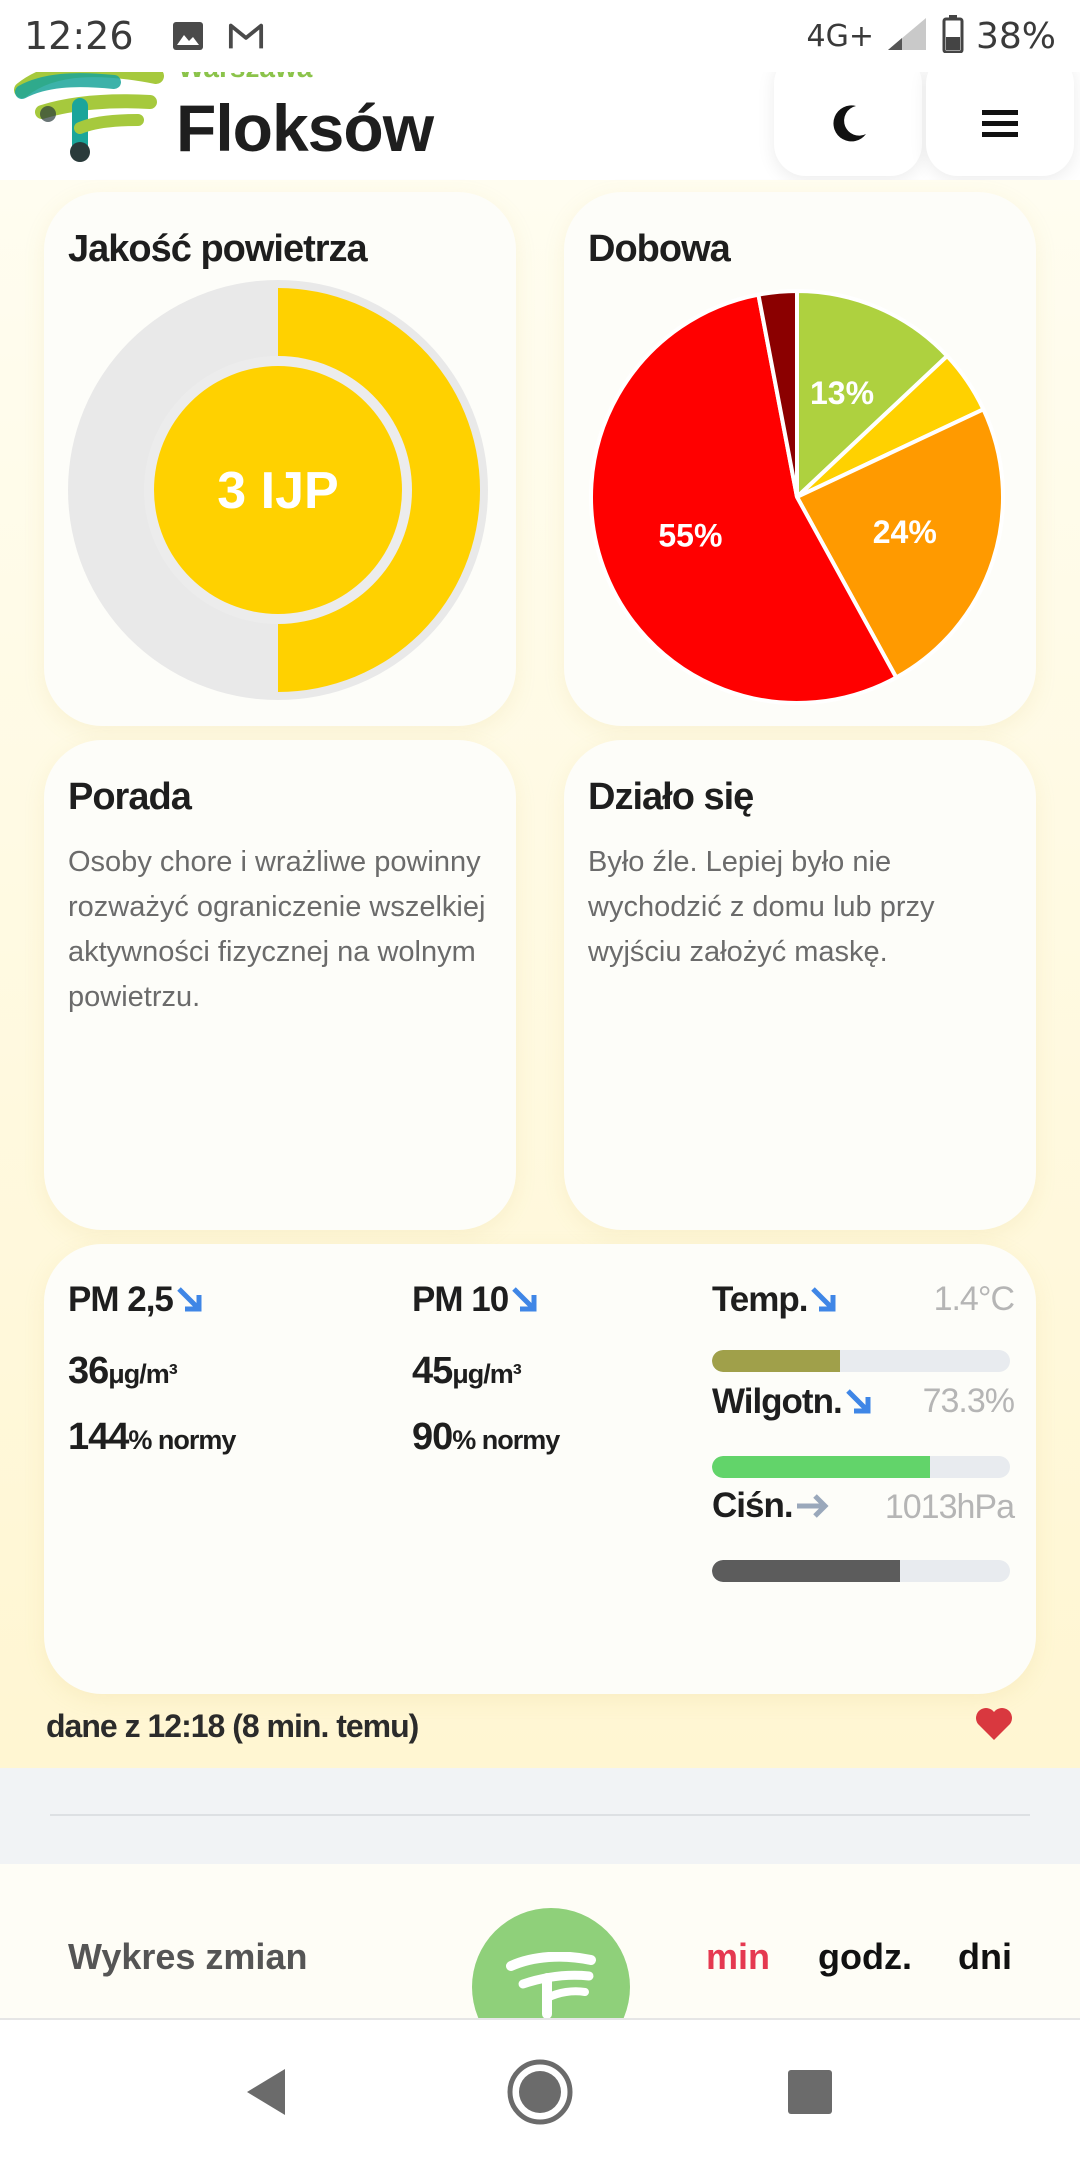 The height and width of the screenshot is (2160, 1080). What do you see at coordinates (671, 797) in the screenshot?
I see `happened-title: Działo się` at bounding box center [671, 797].